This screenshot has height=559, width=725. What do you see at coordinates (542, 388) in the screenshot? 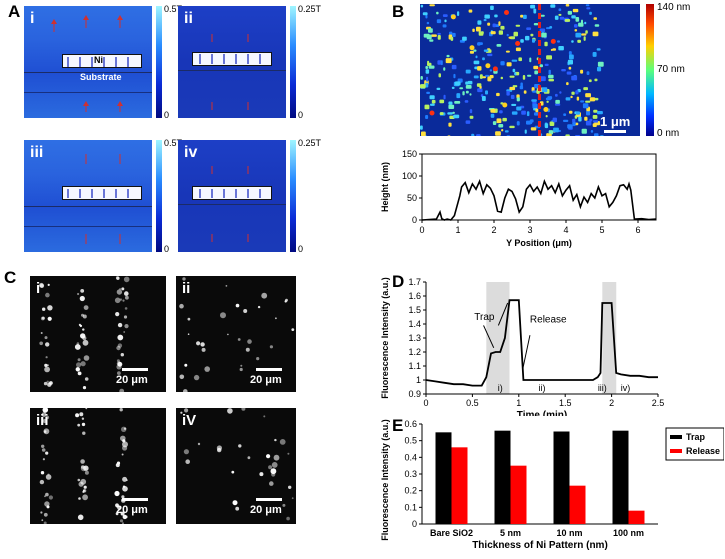
I see `phase-label: ii)` at bounding box center [542, 388].